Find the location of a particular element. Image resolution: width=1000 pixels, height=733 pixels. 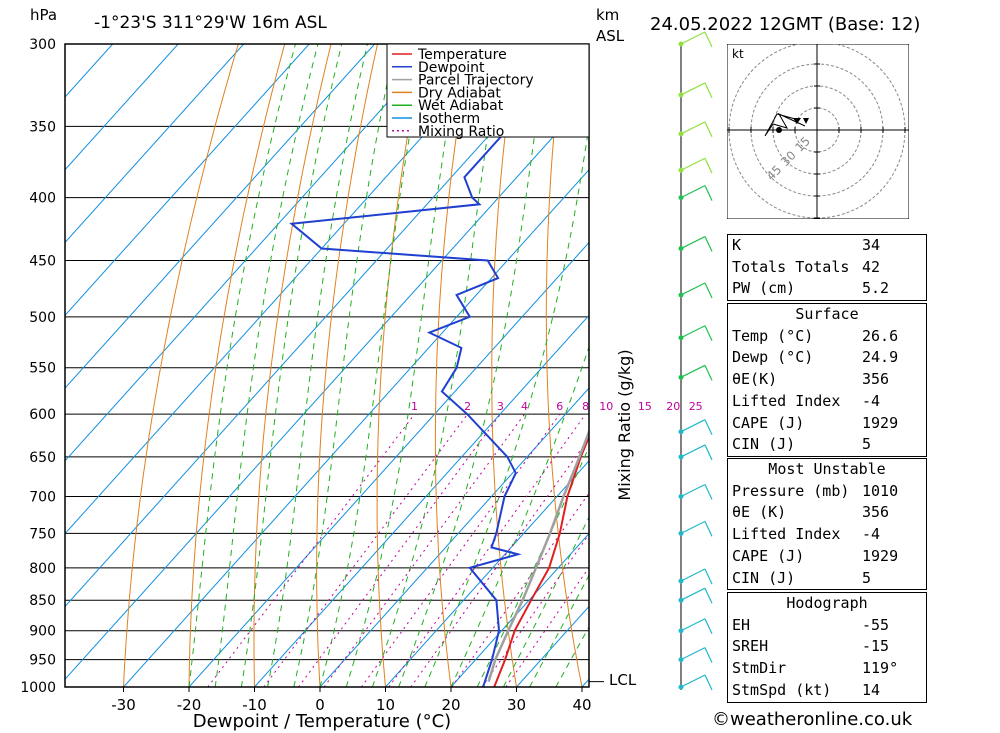

row-label: Totals Totals is located at coordinates (791, 266).